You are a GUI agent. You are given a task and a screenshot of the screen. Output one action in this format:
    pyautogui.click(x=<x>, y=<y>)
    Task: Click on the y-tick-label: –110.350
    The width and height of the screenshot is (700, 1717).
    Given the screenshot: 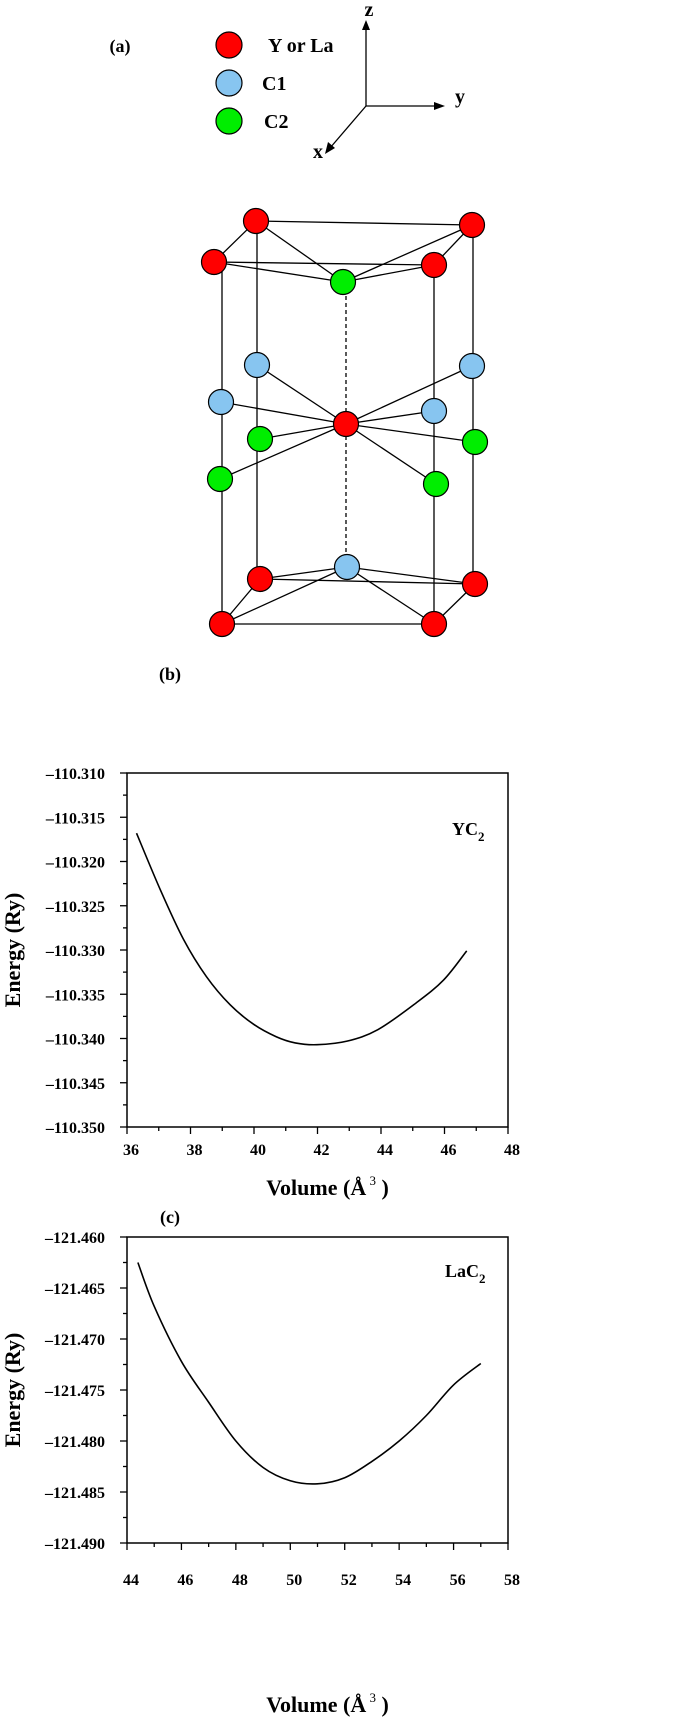 What is the action you would take?
    pyautogui.click(x=75, y=1128)
    